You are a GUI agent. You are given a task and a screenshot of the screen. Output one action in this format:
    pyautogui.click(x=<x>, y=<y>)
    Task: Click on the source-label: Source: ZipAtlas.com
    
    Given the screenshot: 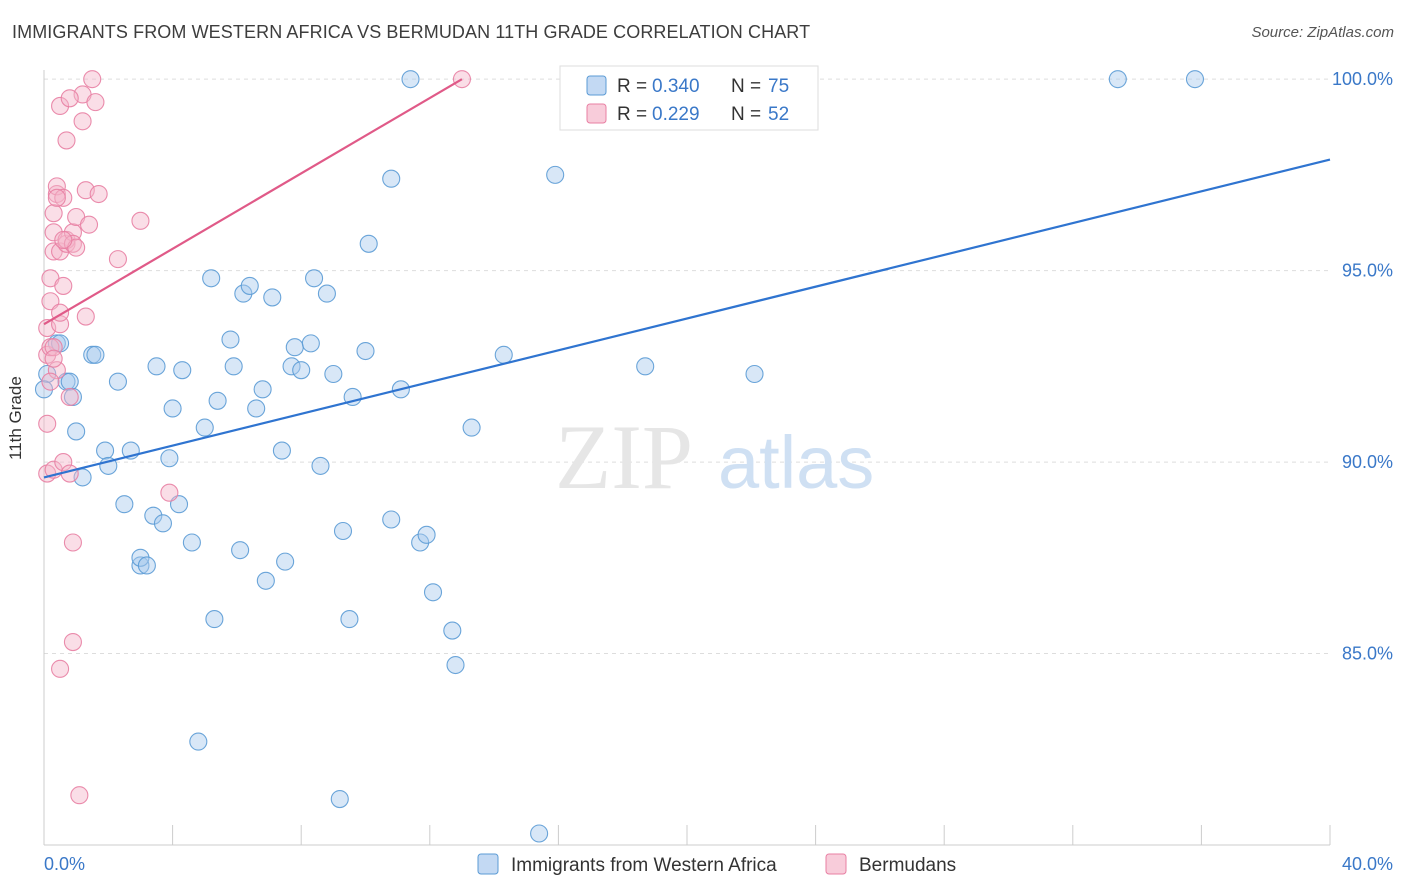 What is the action you would take?
    pyautogui.click(x=1322, y=32)
    